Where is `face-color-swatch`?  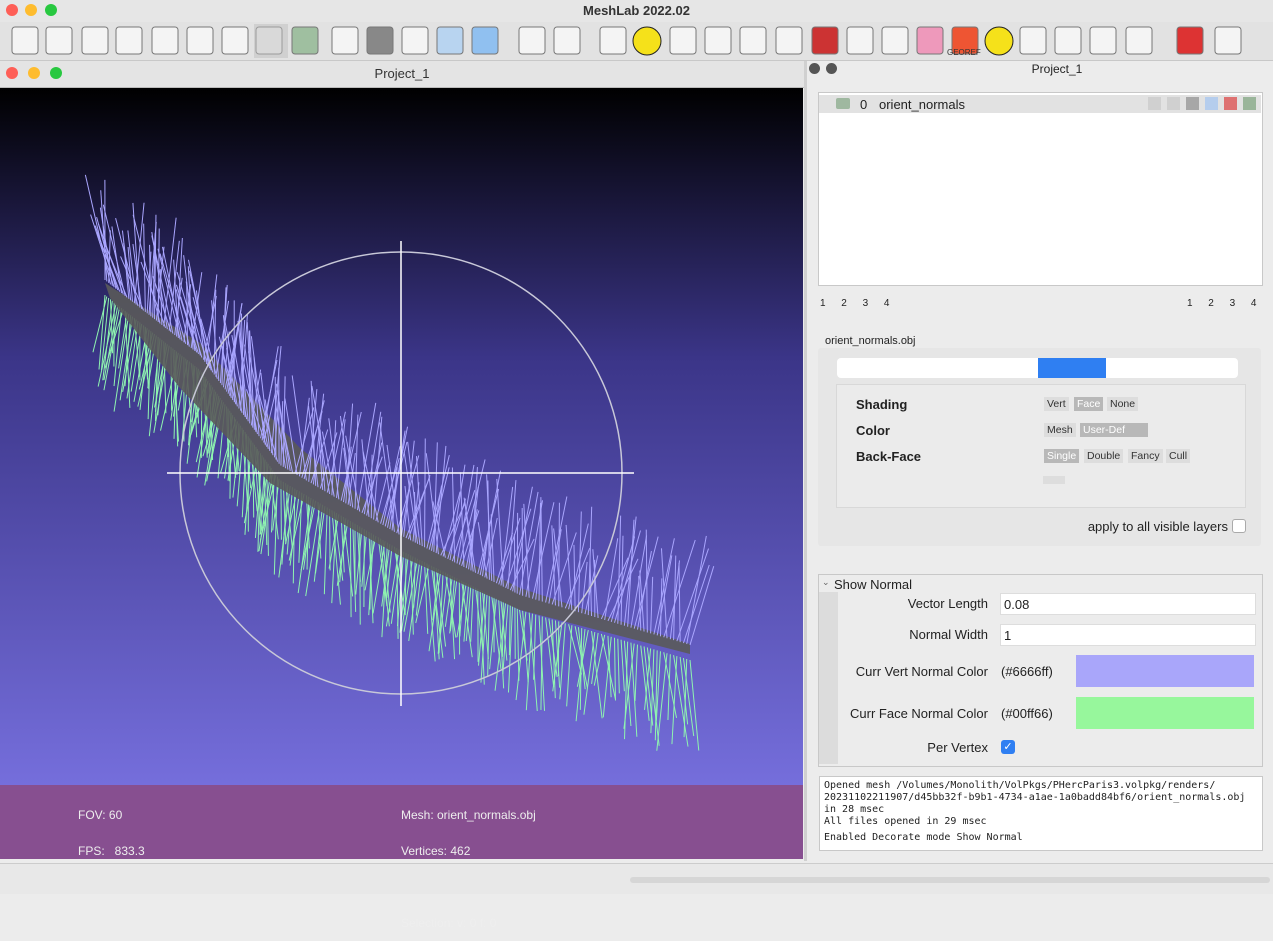 face-color-swatch is located at coordinates (1165, 713).